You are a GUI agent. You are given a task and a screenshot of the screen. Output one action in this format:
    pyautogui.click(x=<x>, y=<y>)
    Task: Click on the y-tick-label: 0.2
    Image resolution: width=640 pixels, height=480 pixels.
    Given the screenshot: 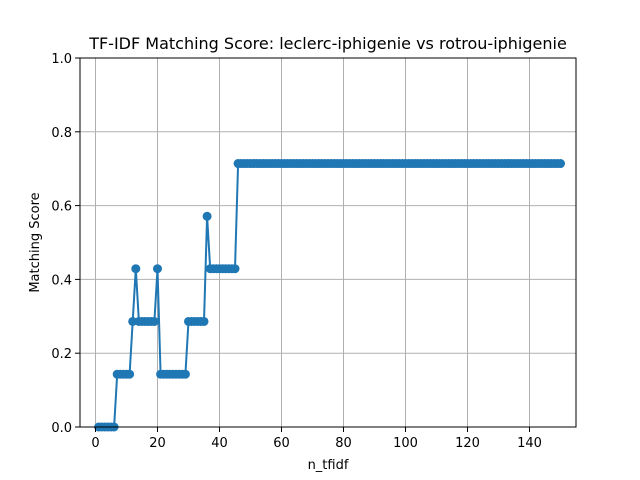 What is the action you would take?
    pyautogui.click(x=61, y=354)
    